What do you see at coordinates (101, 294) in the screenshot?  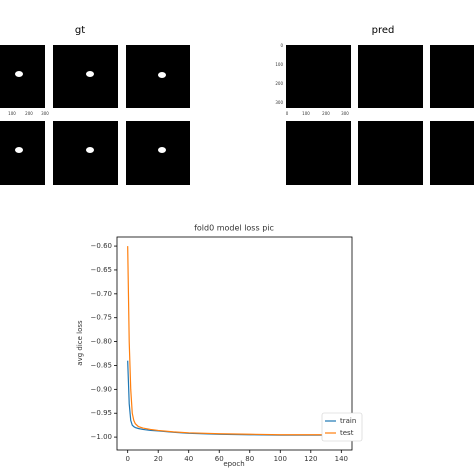 I see `y-tick-label: −0.70` at bounding box center [101, 294].